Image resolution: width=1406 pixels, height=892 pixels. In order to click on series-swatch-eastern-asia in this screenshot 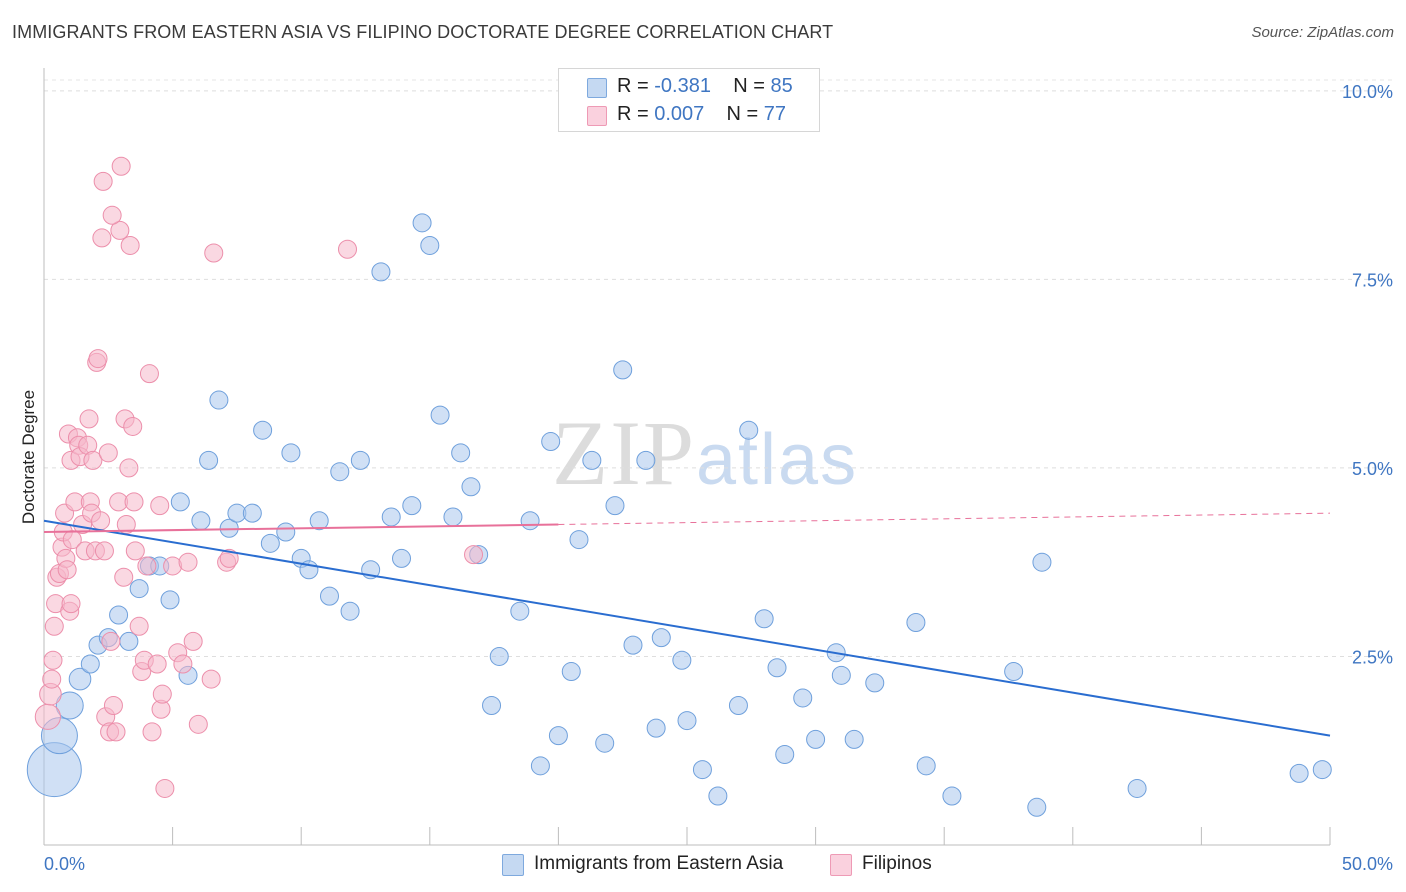, I will do `click(513, 865)`.